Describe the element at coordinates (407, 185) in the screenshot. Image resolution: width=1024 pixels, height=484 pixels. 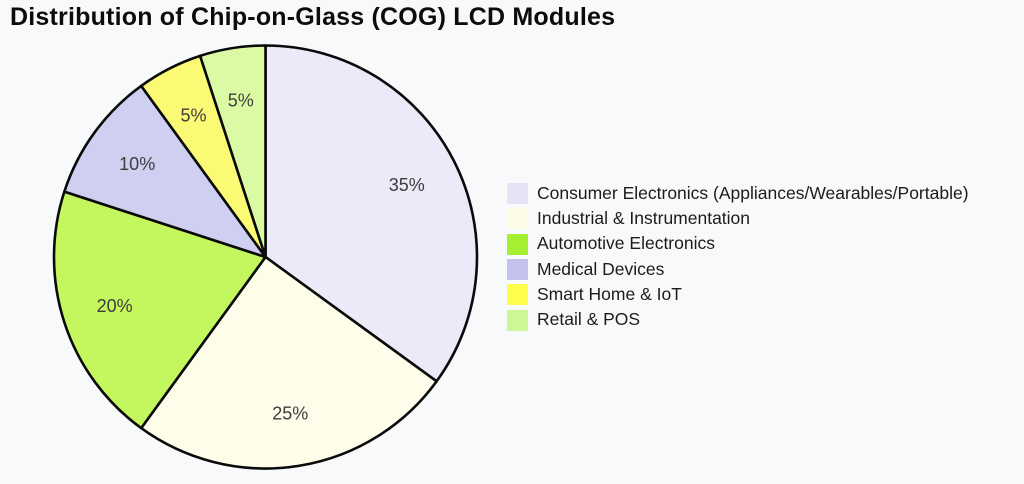
I see `pie-percent-label-0: 35%` at that location.